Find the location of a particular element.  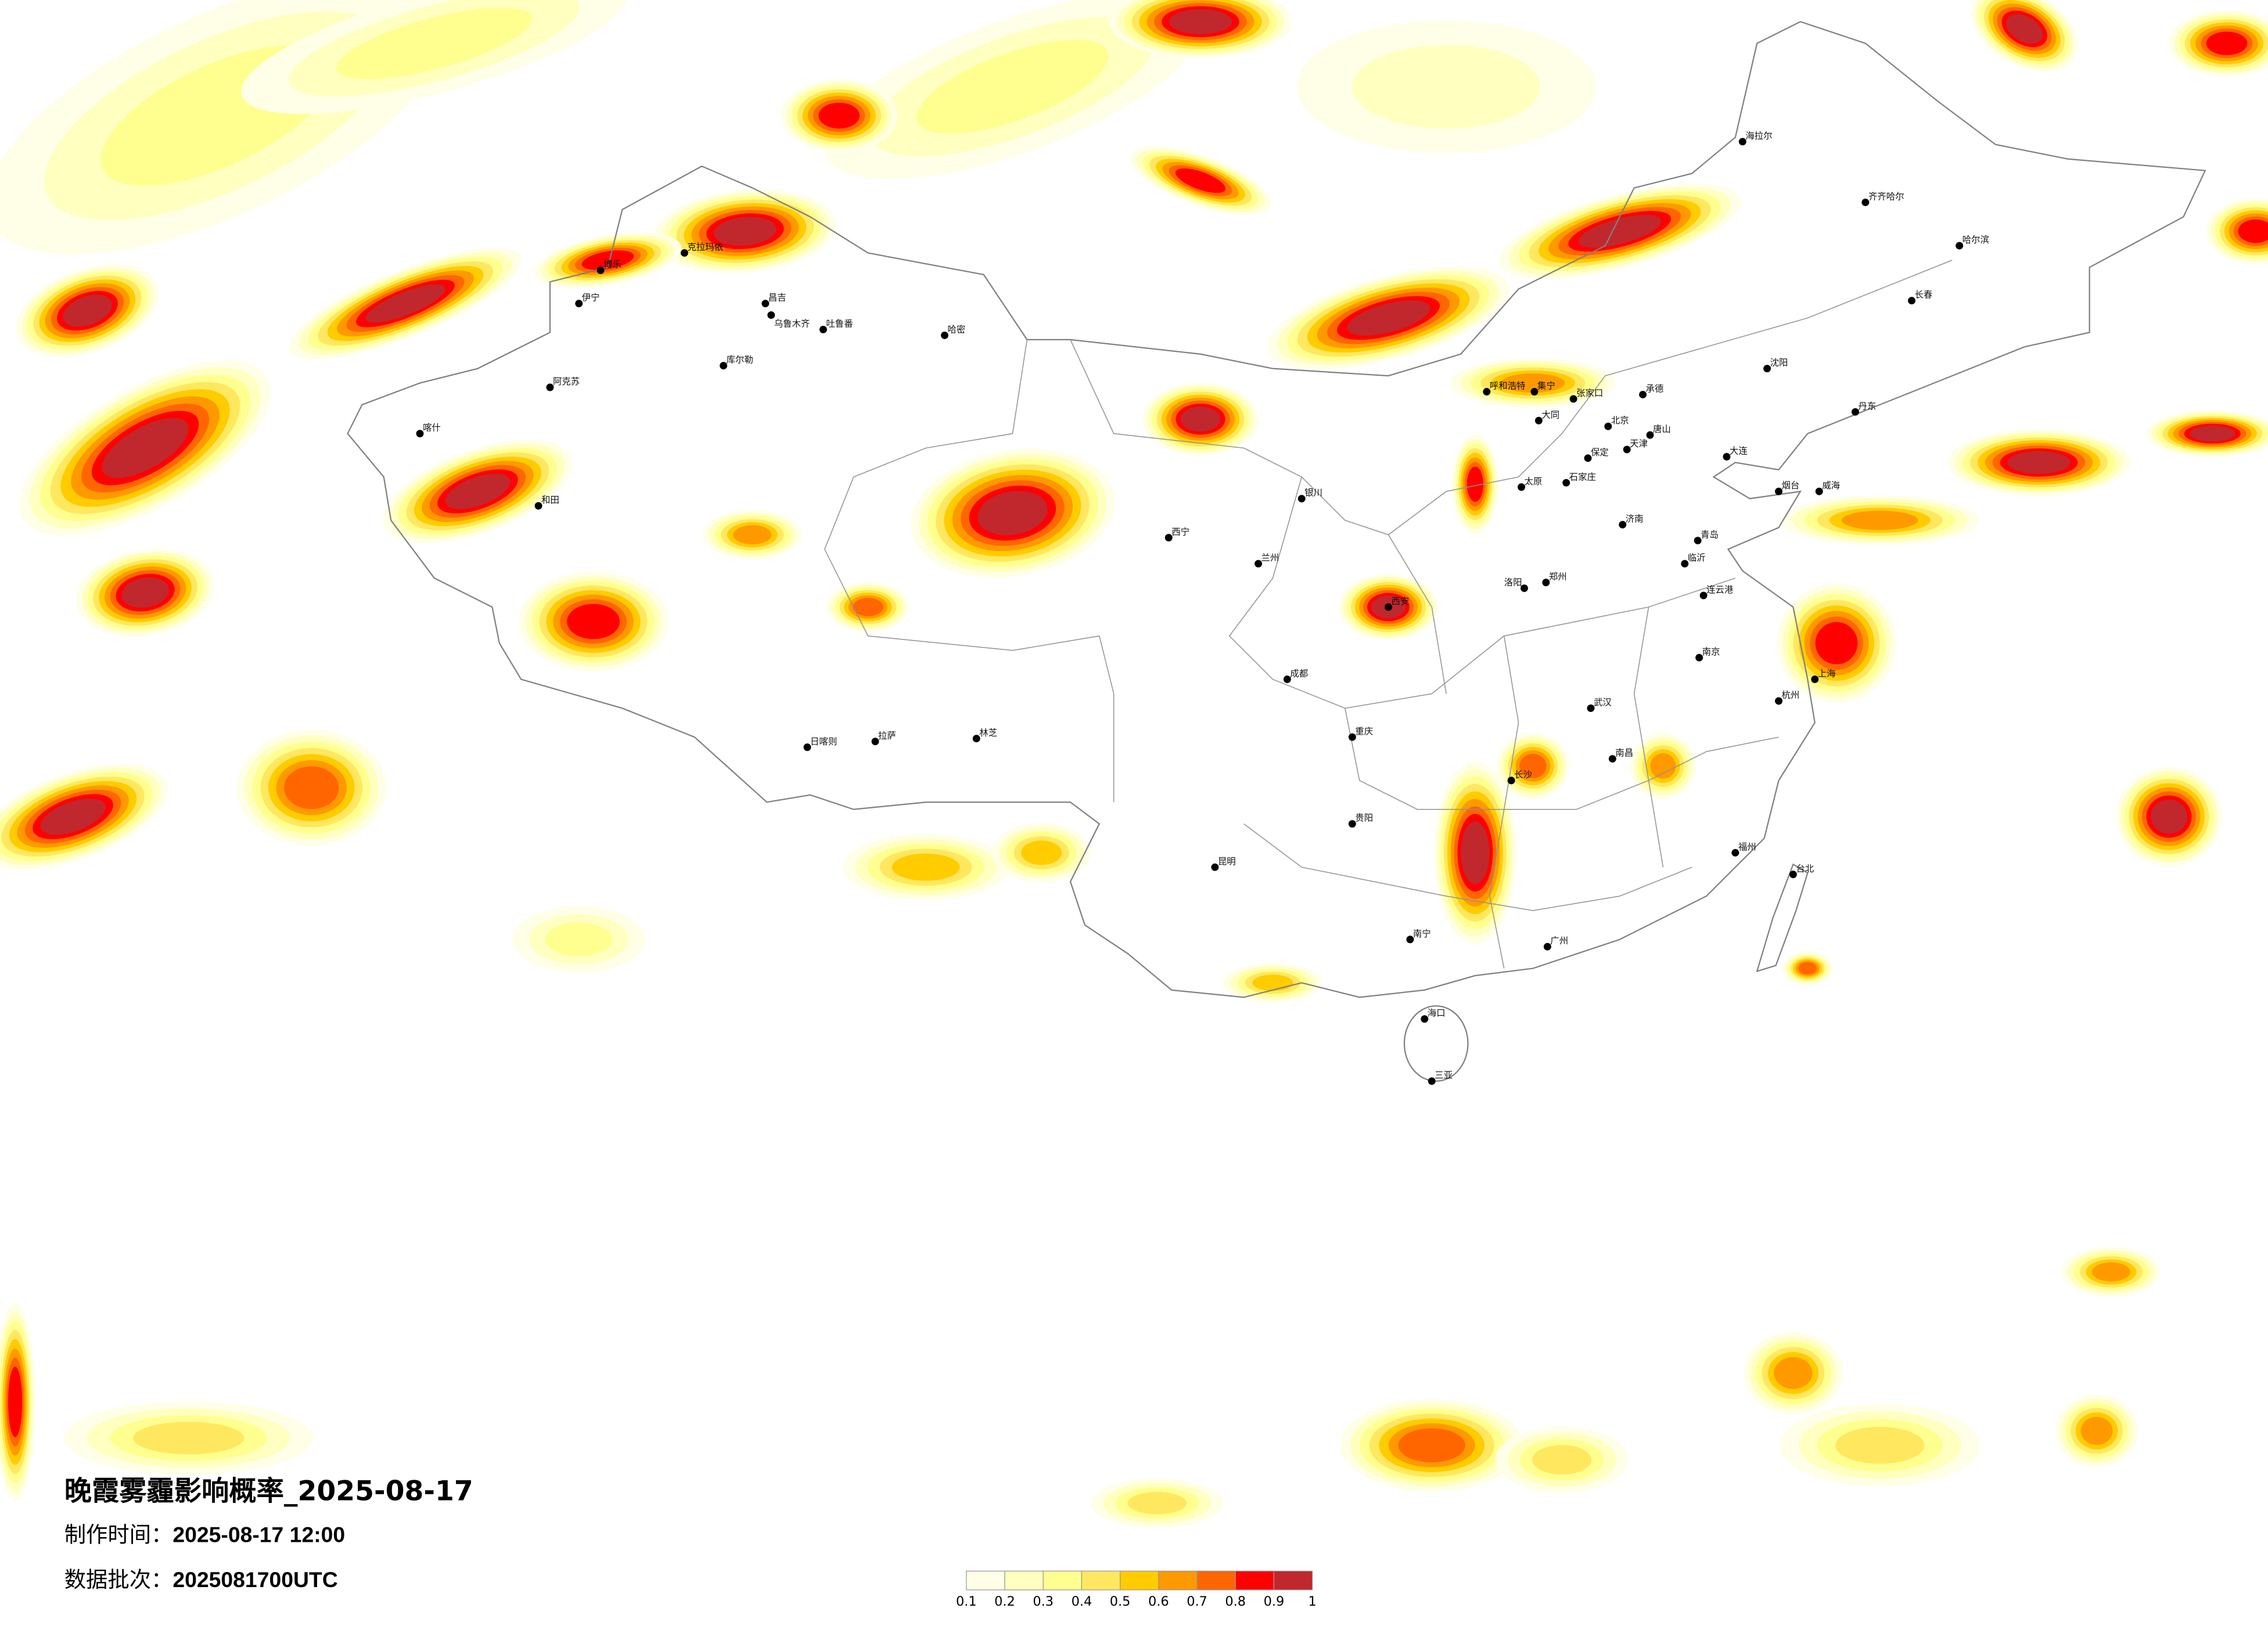

data-batch: 数据批次：2025081700UTC is located at coordinates (201, 1579).